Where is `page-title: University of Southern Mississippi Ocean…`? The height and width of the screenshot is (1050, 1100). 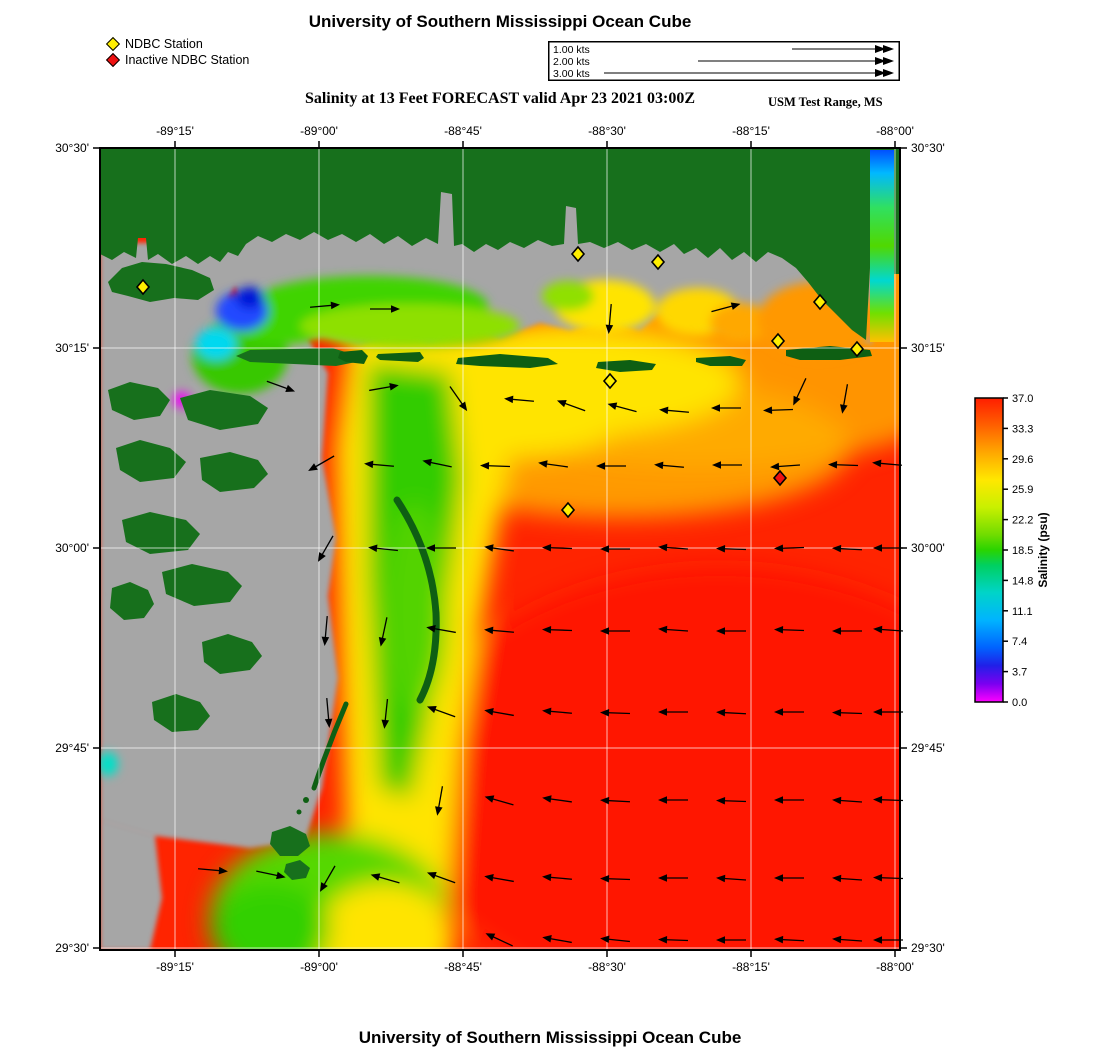
page-title: University of Southern Mississippi Ocean… is located at coordinates (500, 21).